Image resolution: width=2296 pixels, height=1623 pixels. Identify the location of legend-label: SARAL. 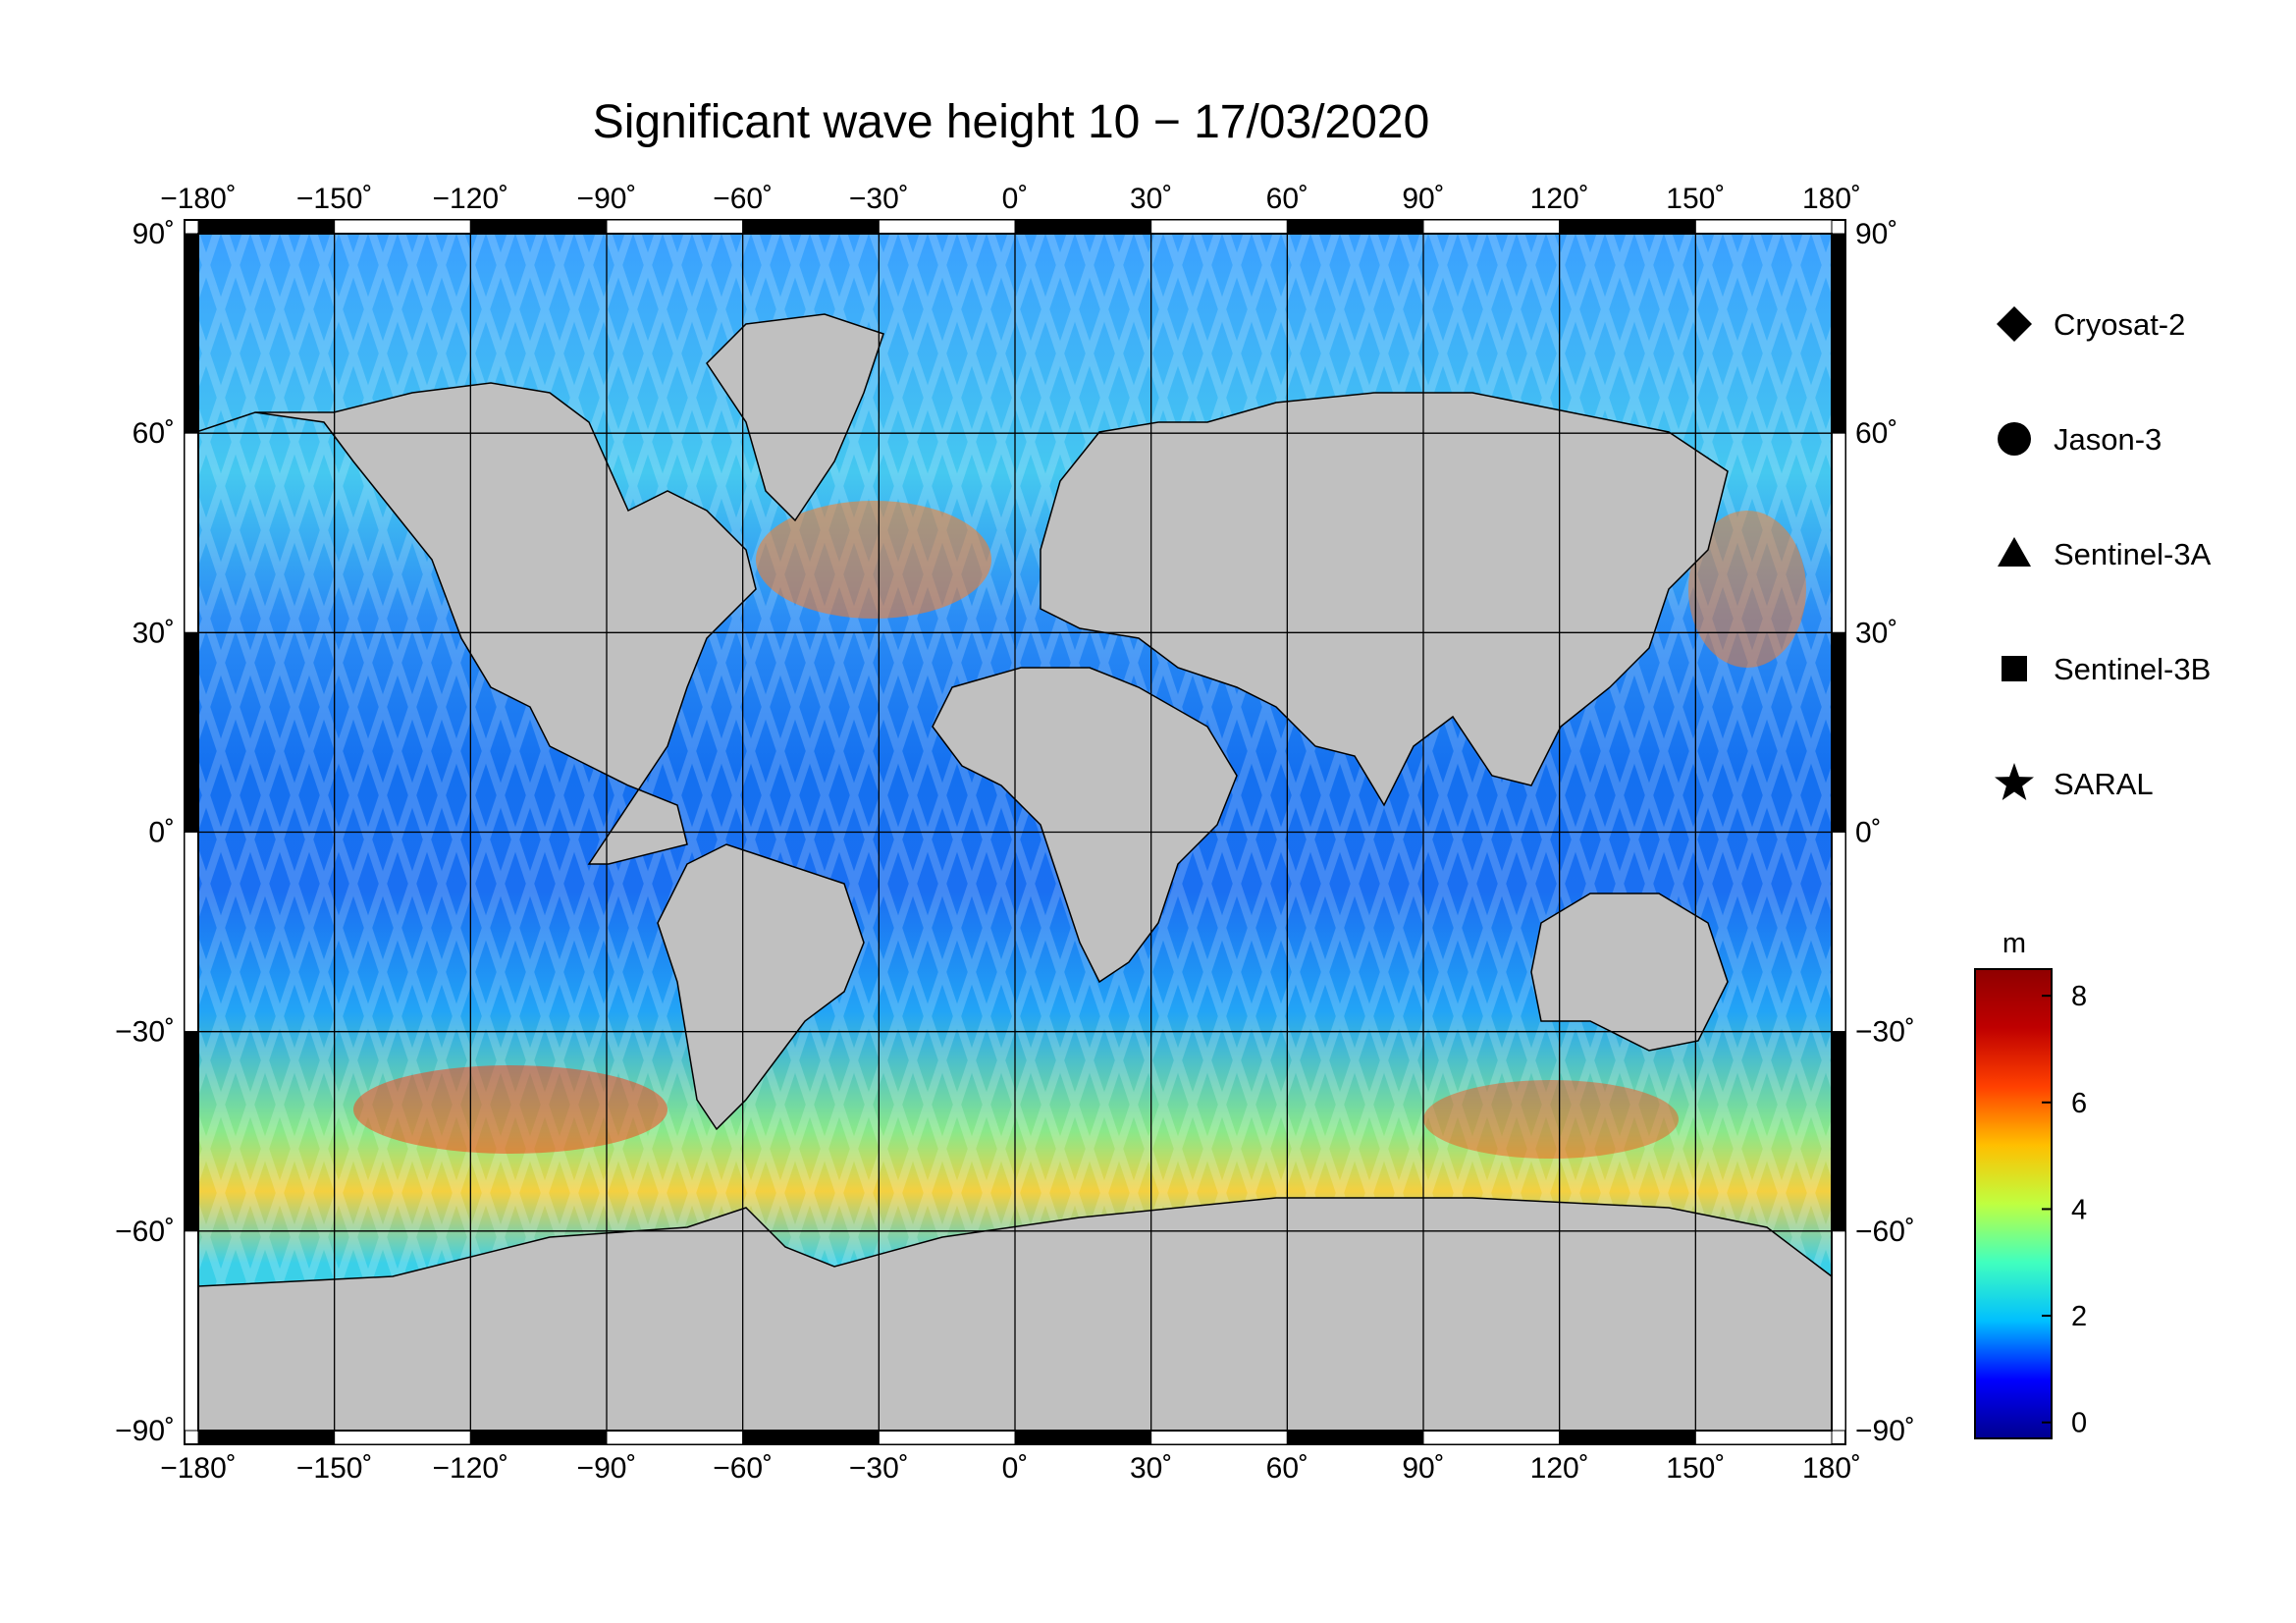
(2104, 784).